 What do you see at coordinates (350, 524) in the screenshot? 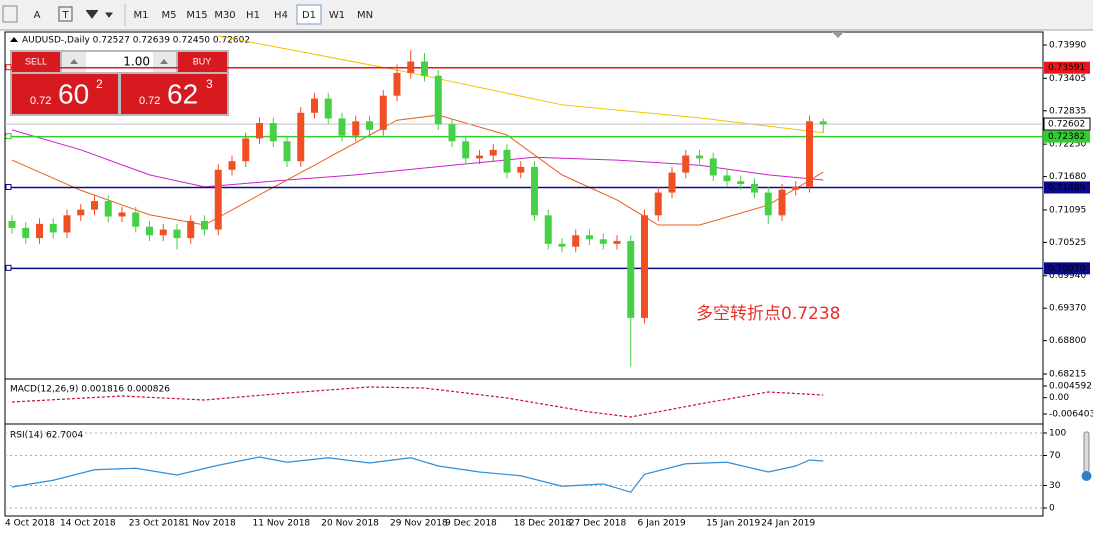
I see `x-tick-label: 20 Nov 2018` at bounding box center [350, 524].